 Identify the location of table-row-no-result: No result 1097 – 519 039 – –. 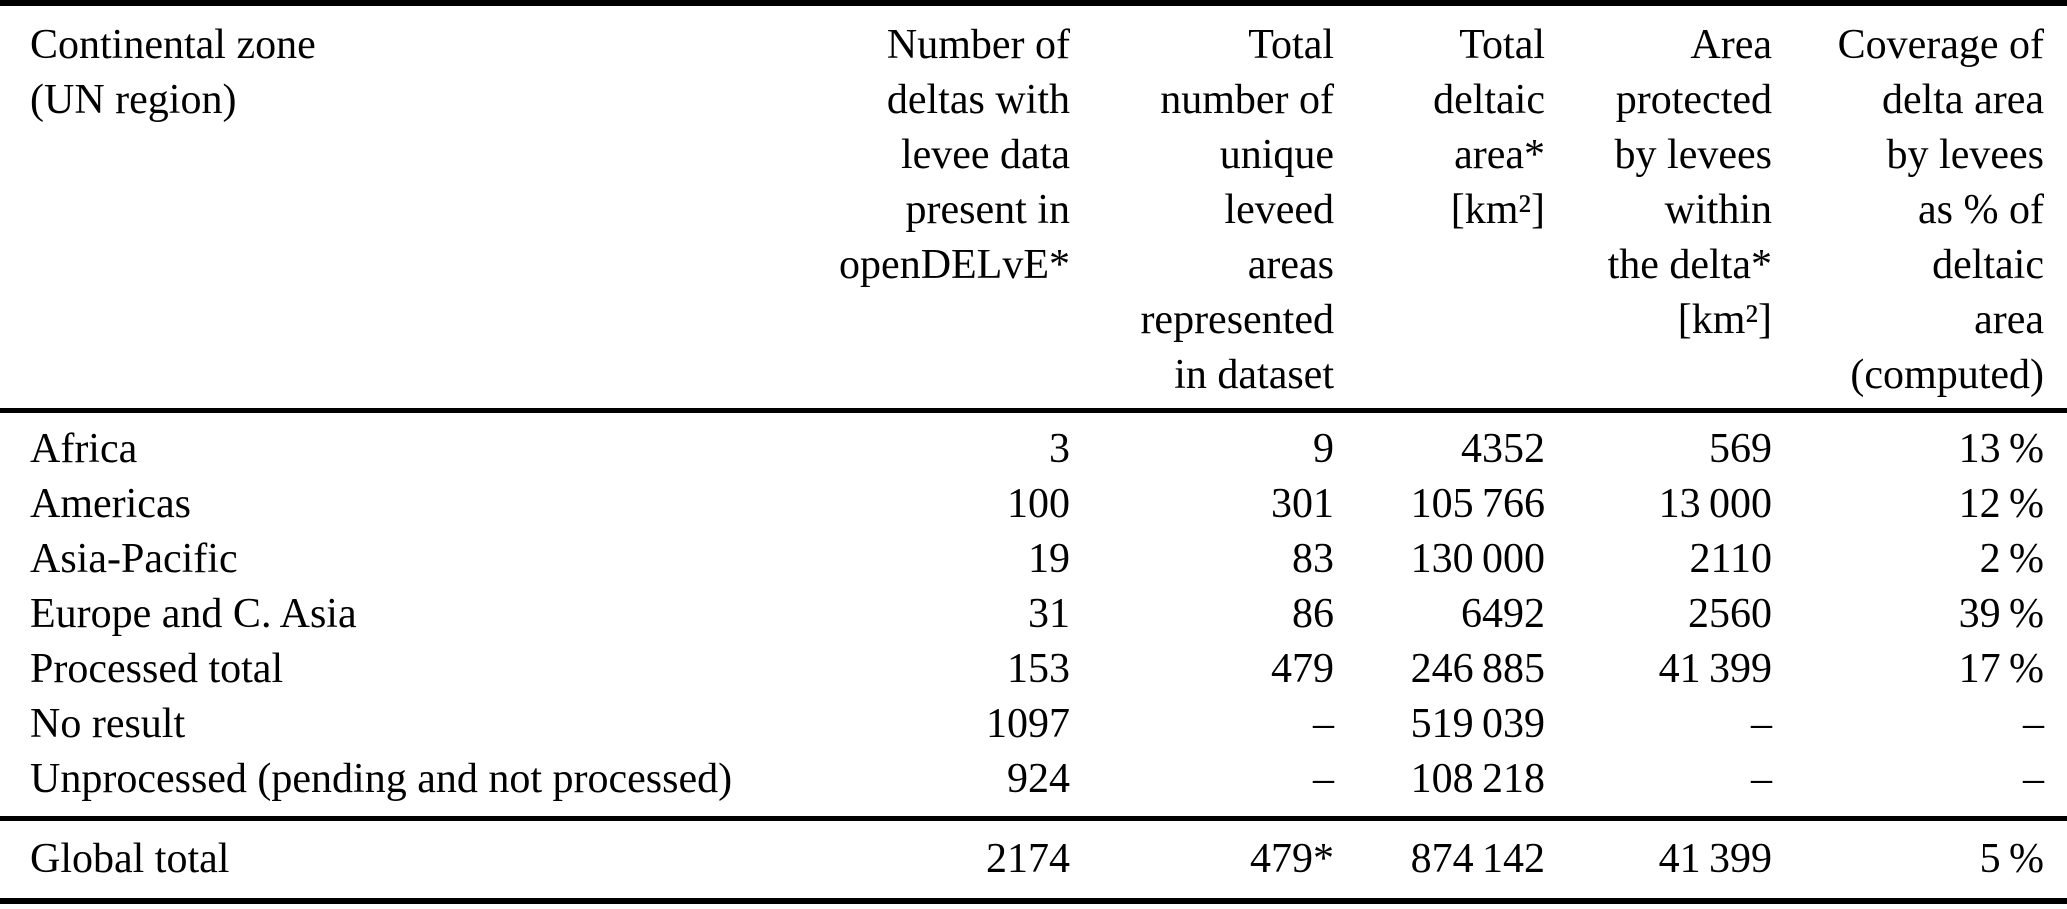
(1033, 724).